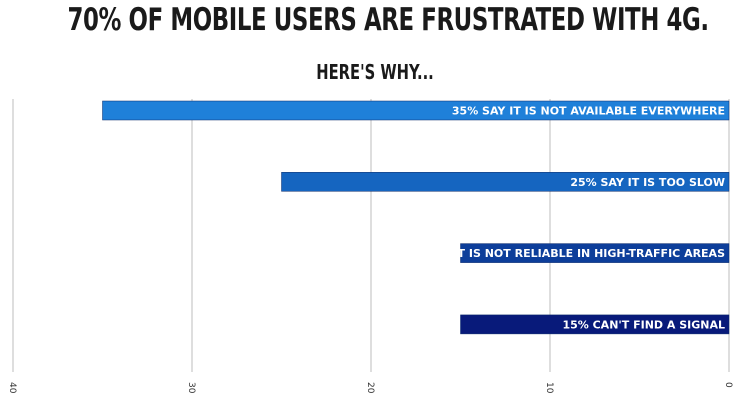  Describe the element at coordinates (191, 388) in the screenshot. I see `tick-label-30: 30` at that location.